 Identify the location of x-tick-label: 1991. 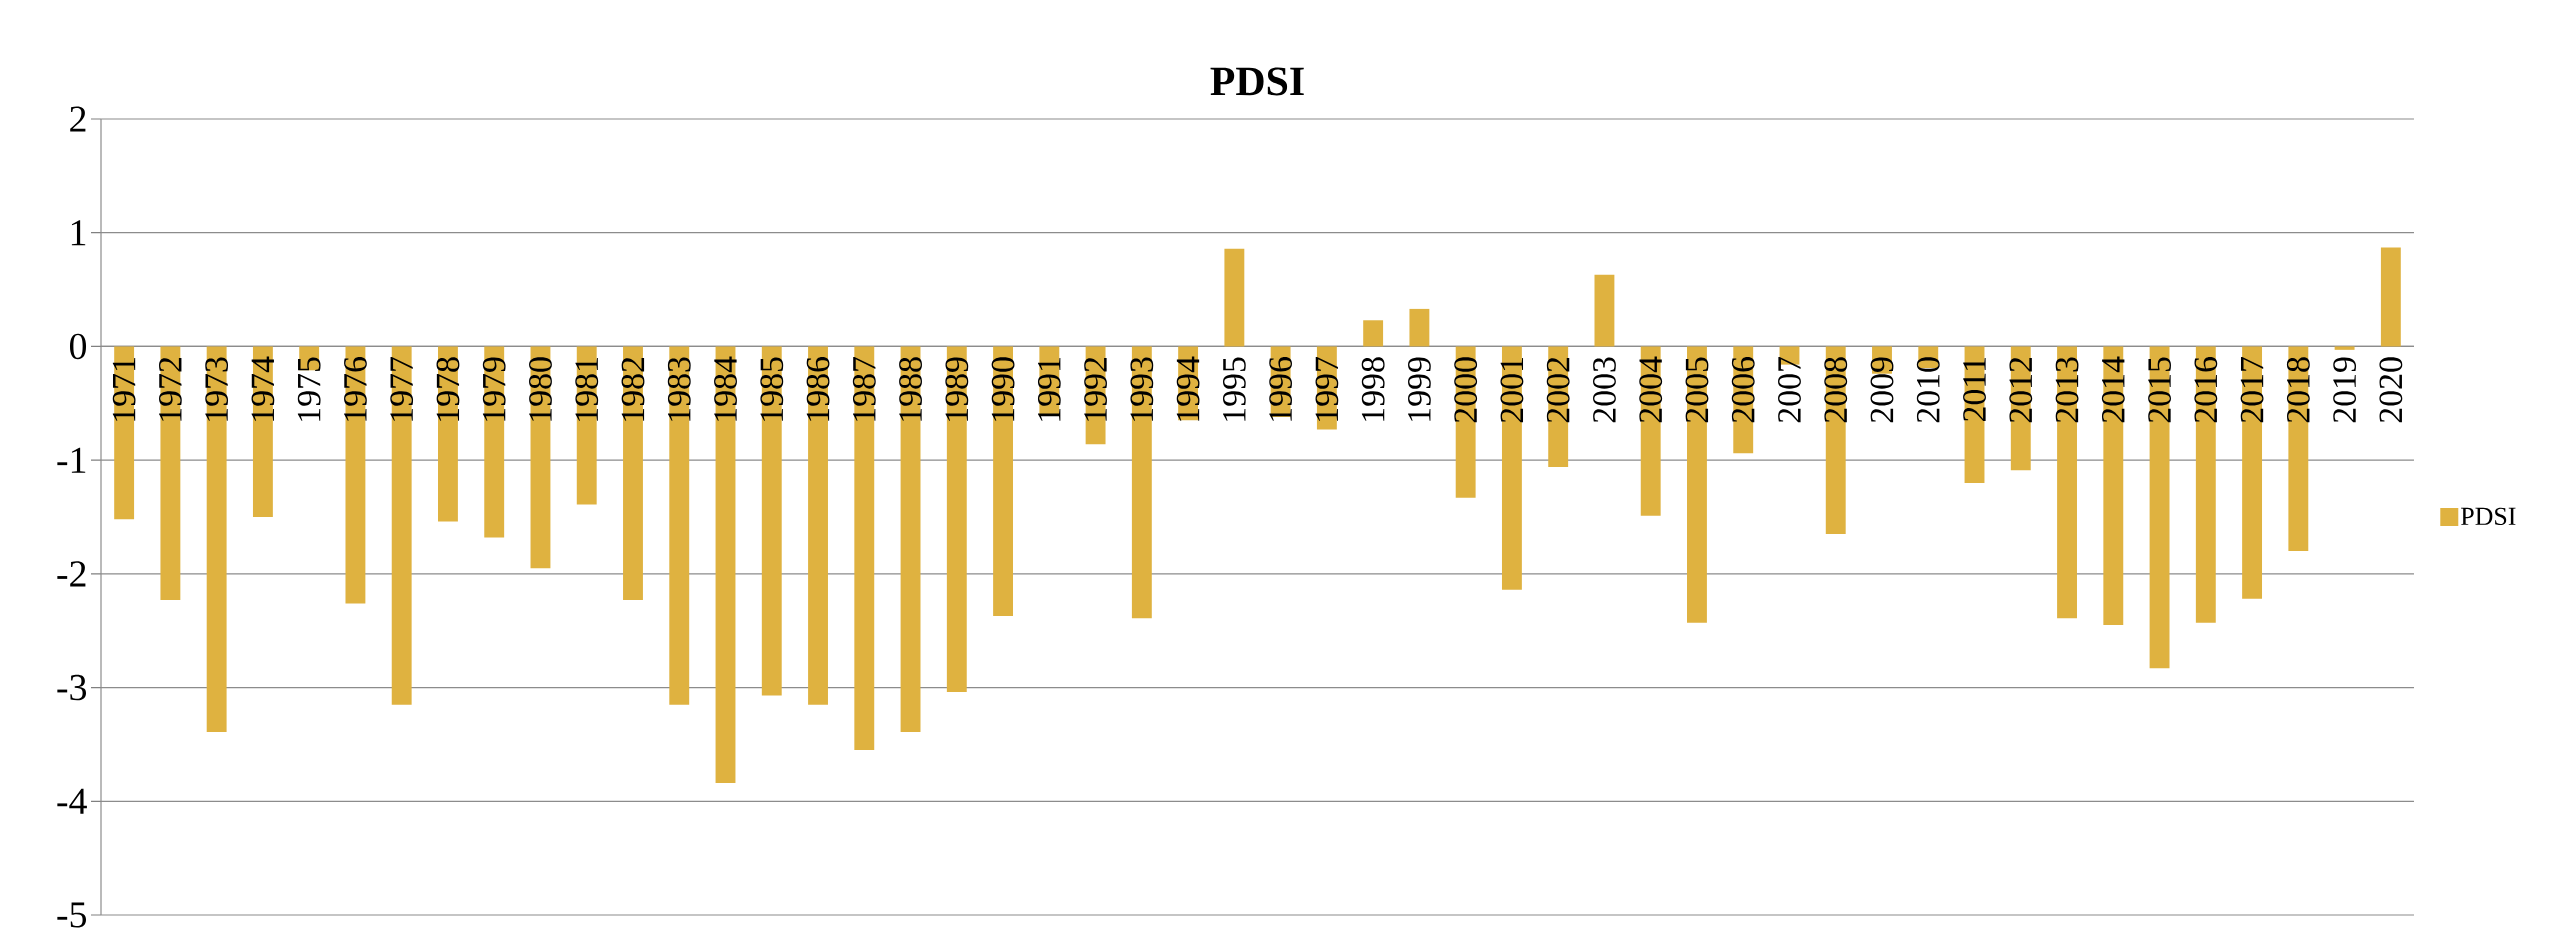
(1049, 389).